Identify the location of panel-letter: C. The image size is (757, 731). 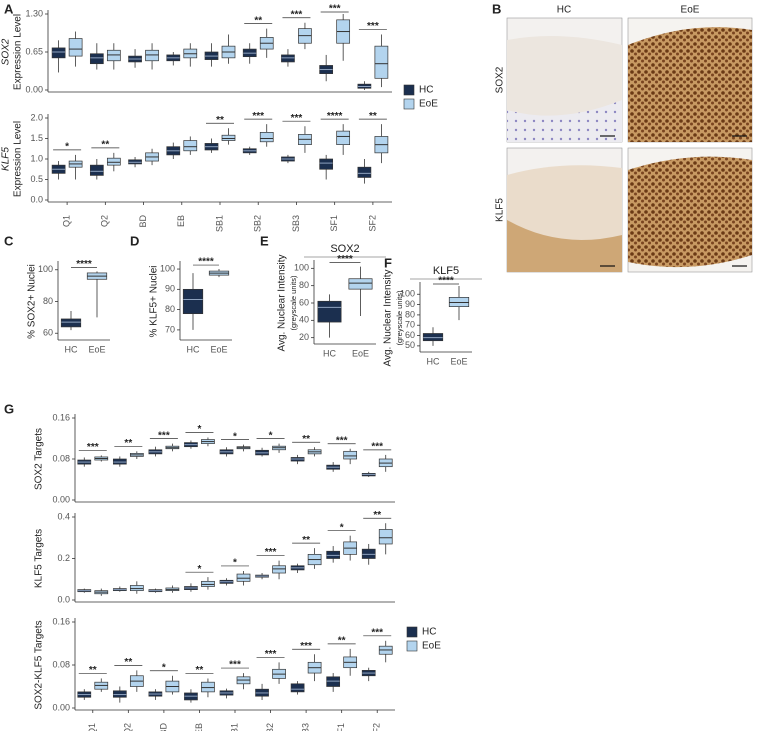
(9, 240).